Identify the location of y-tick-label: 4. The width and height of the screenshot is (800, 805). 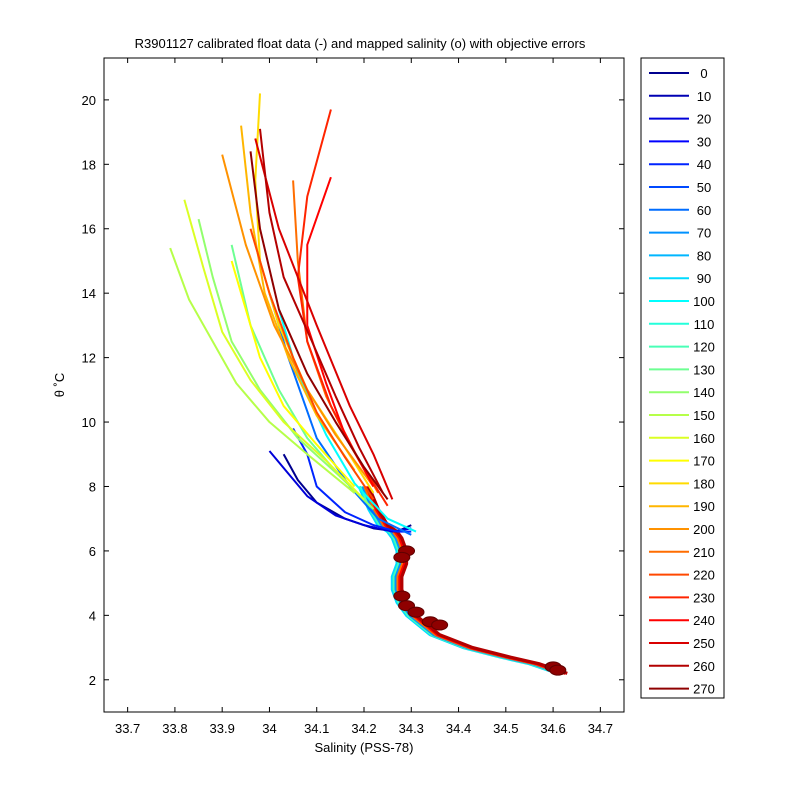
(92, 615).